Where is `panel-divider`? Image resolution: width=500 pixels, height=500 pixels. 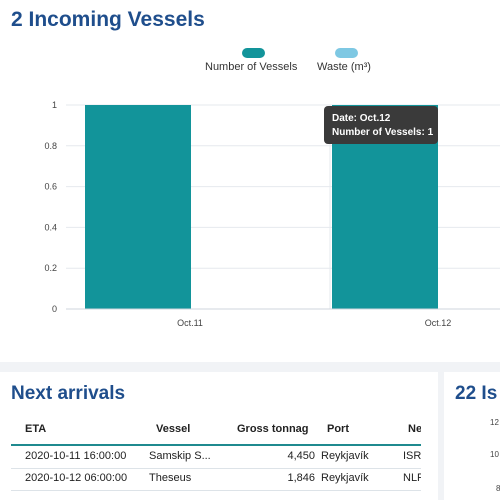 panel-divider is located at coordinates (250, 367).